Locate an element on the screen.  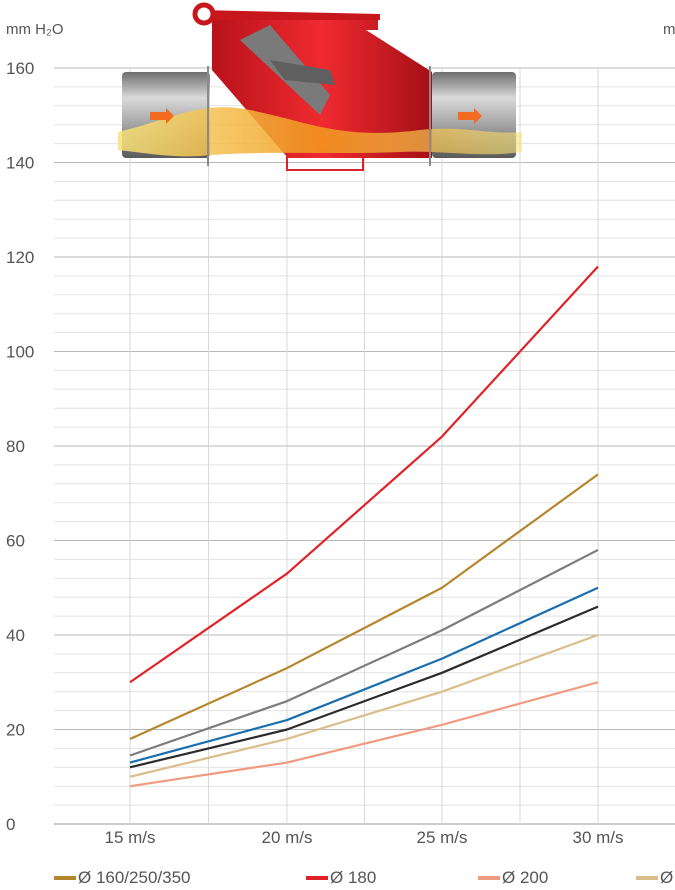
y-tick-labels: 0 20 40 60 80 100 120 140 160 is located at coordinates (20, 446).